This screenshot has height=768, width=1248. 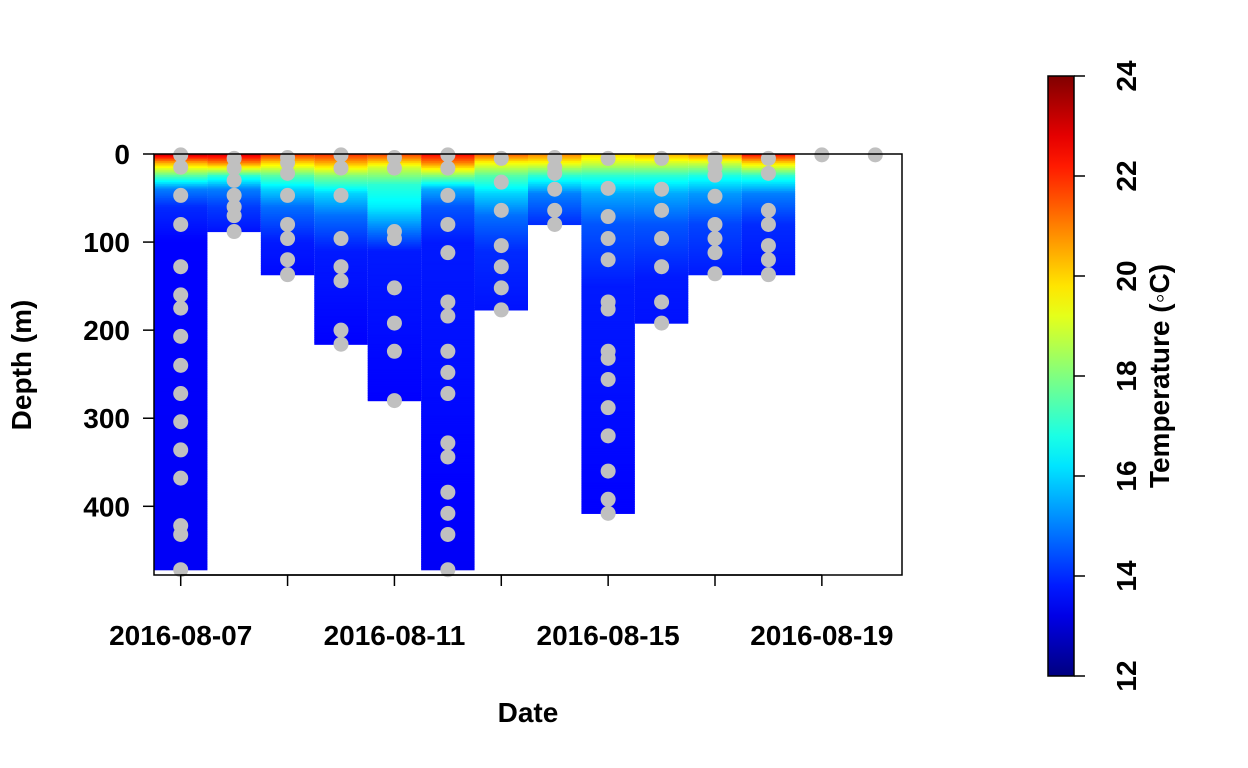 What do you see at coordinates (106, 242) in the screenshot?
I see `y-tick-label: 100` at bounding box center [106, 242].